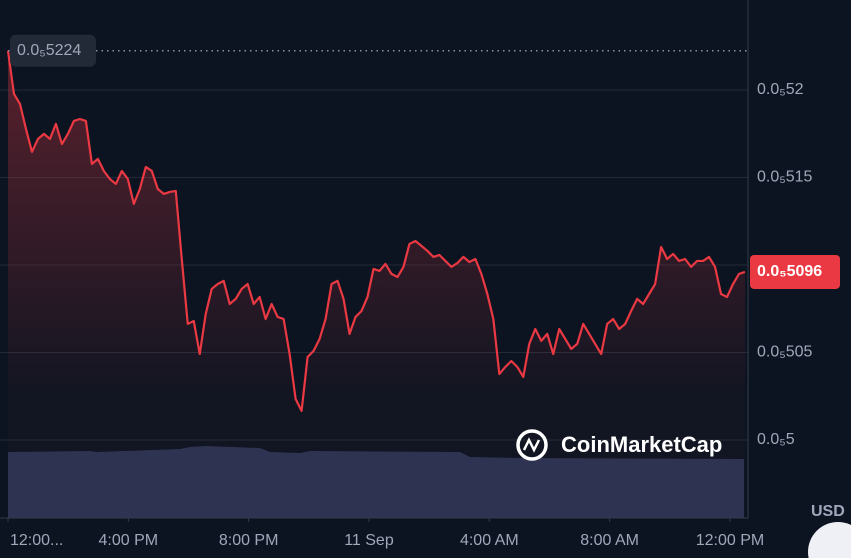 Image resolution: width=851 pixels, height=558 pixels. What do you see at coordinates (789, 271) in the screenshot?
I see `price-label: 0.0₅5096` at bounding box center [789, 271].